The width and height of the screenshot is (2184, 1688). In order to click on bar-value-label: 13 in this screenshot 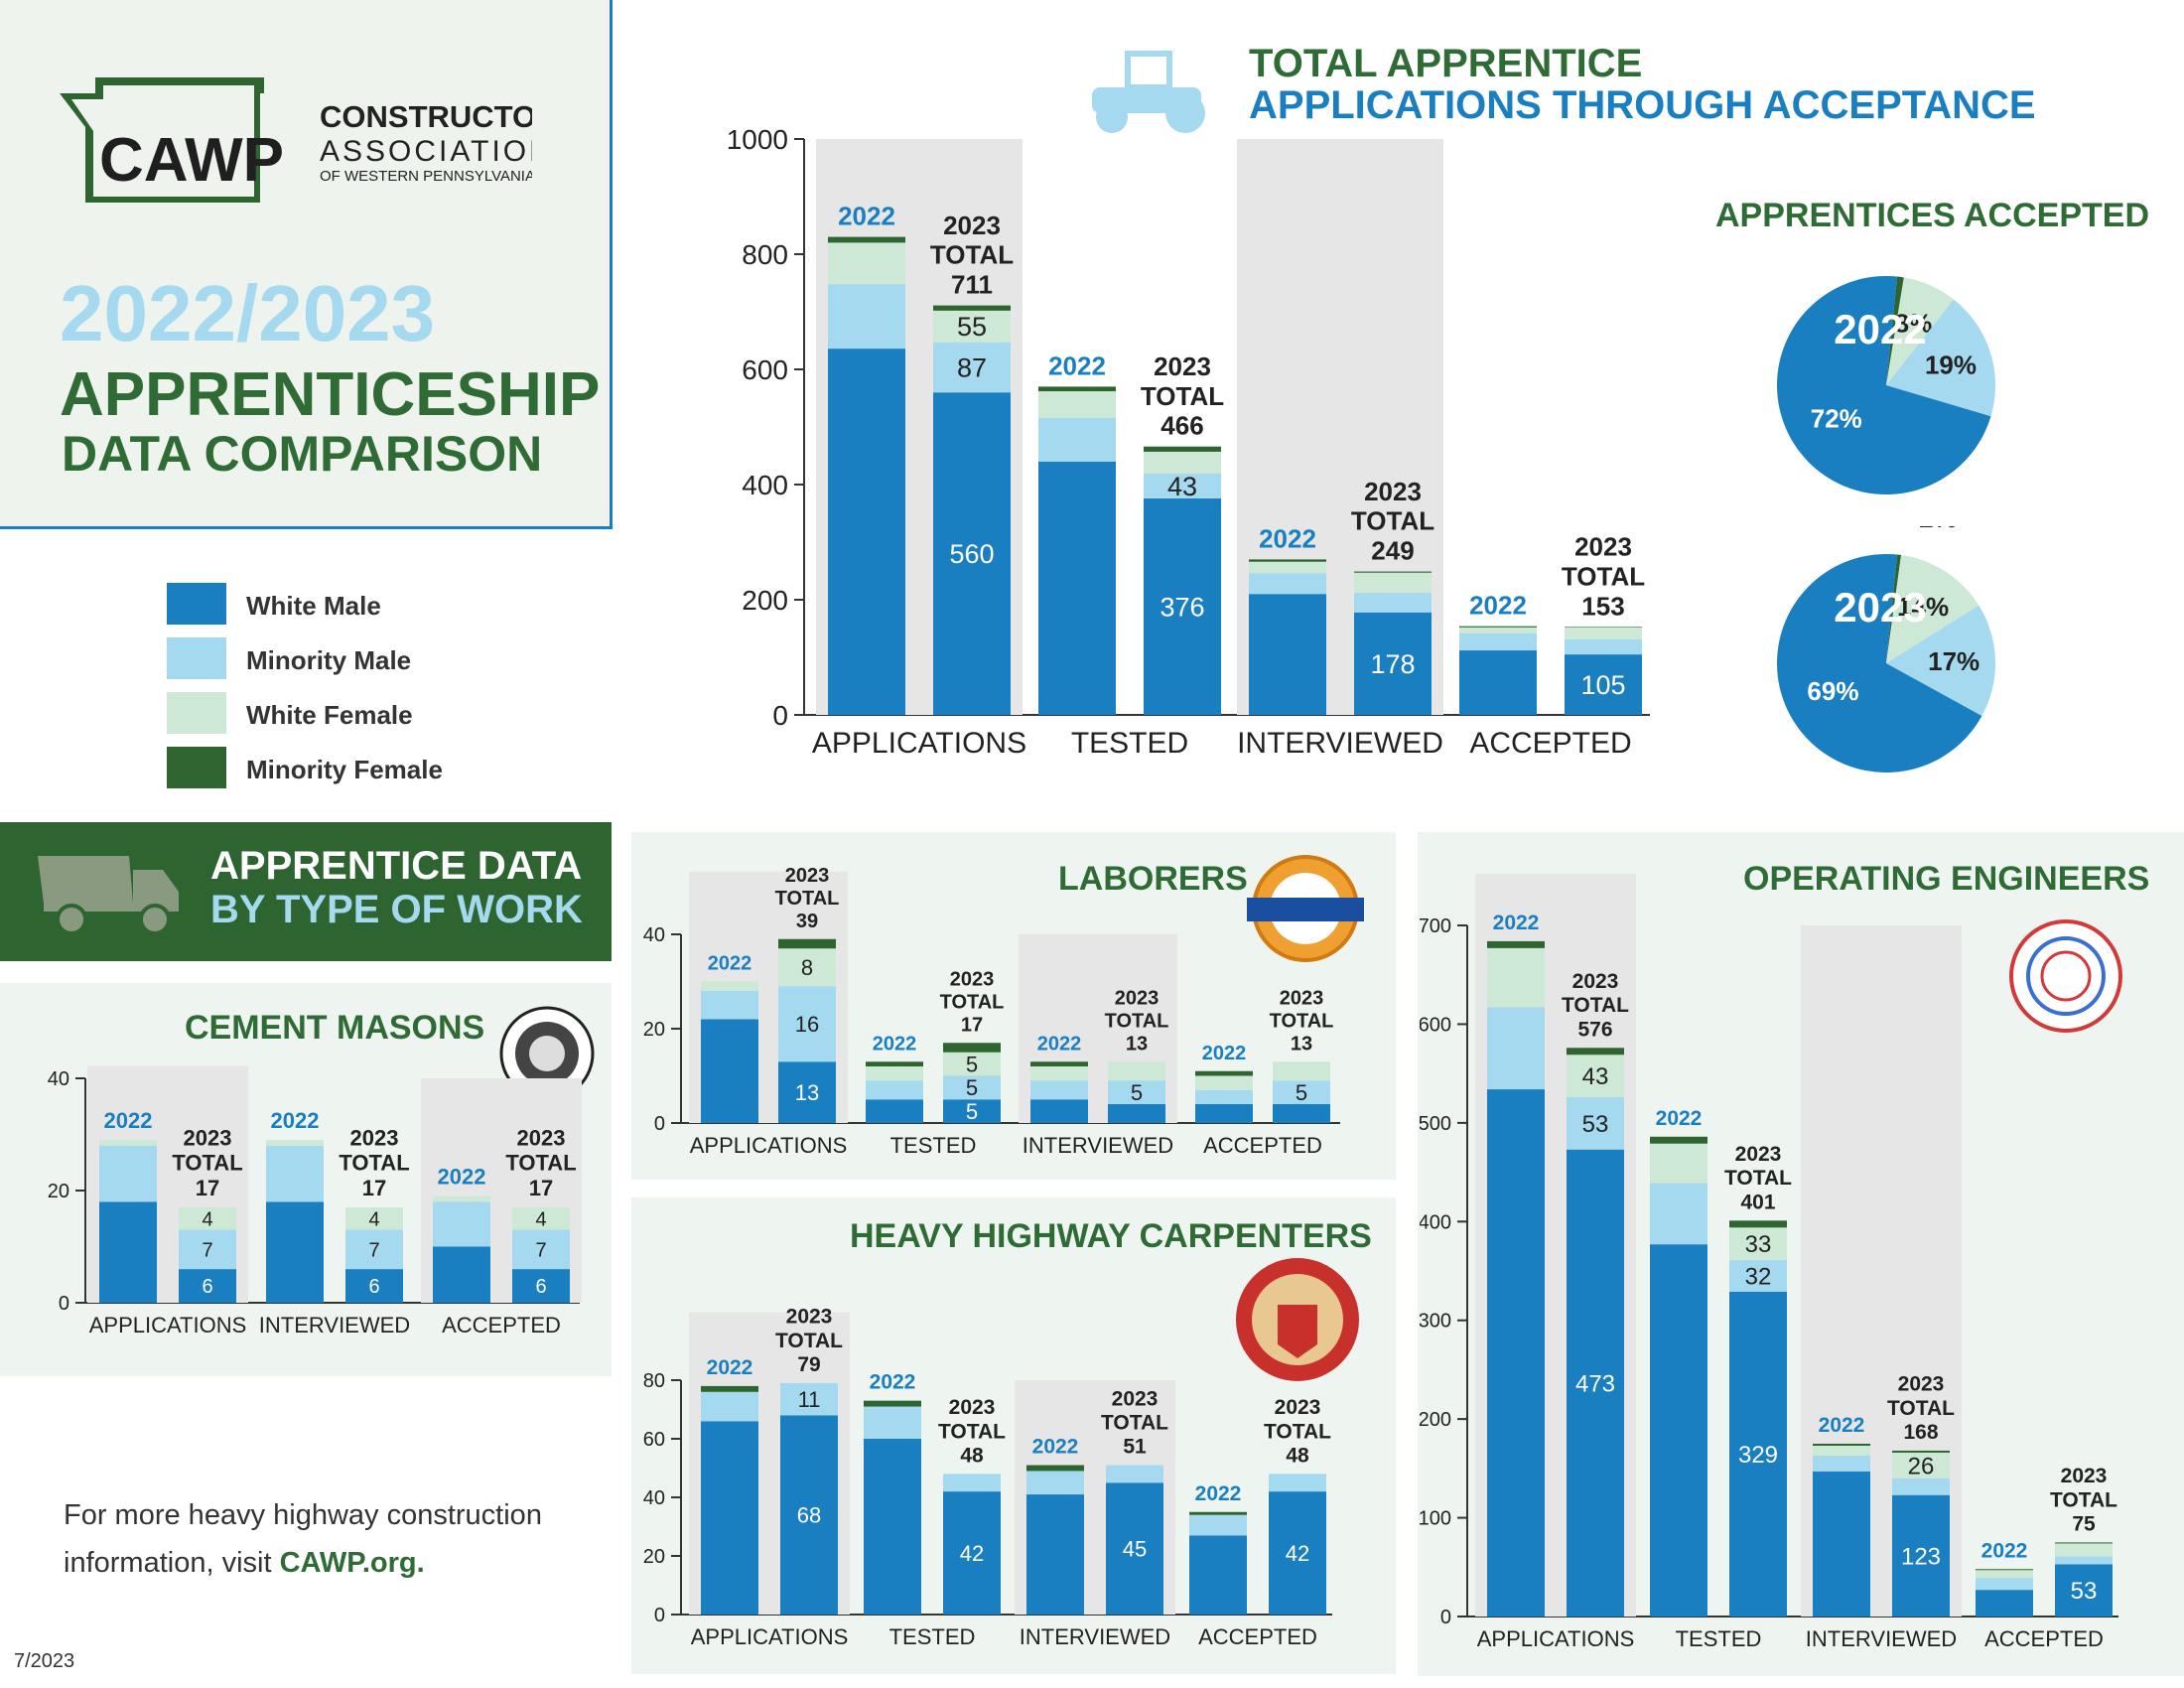, I will do `click(807, 1092)`.